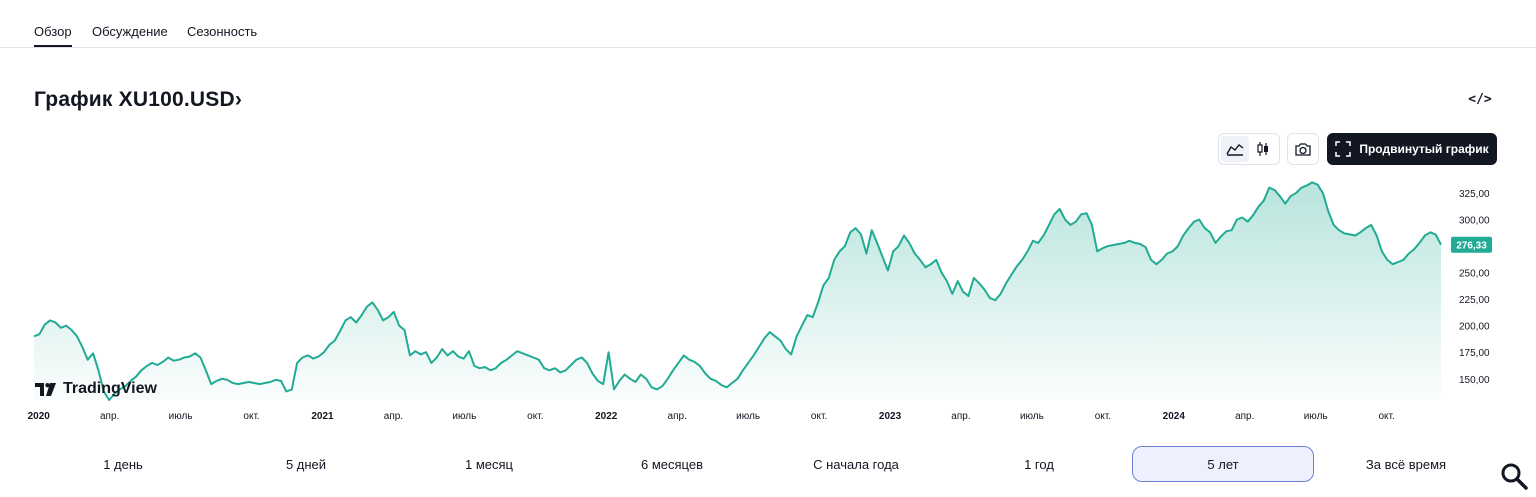  I want to click on range-6m: 6 месяцев, so click(672, 464).